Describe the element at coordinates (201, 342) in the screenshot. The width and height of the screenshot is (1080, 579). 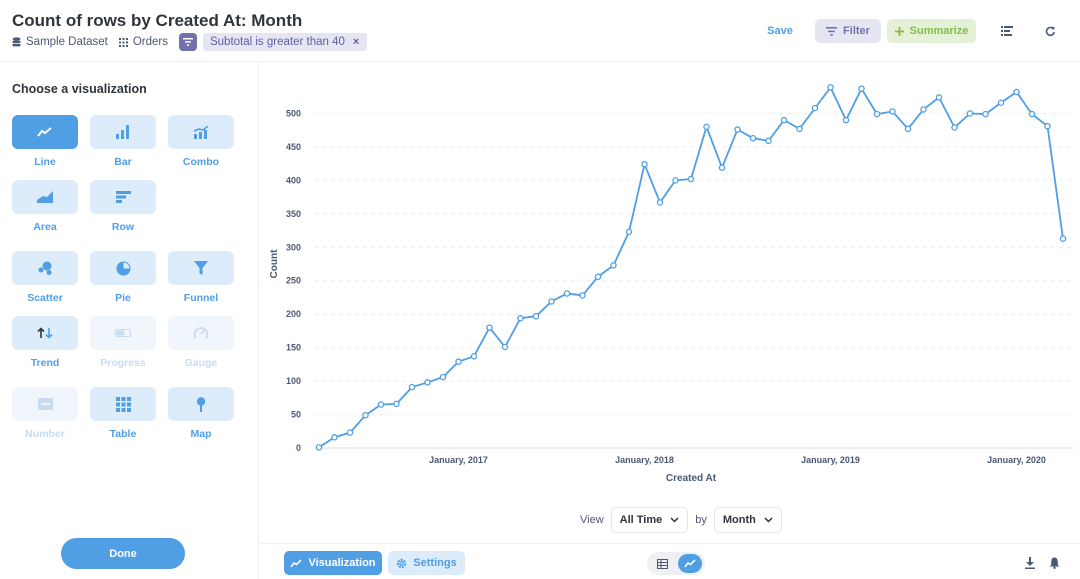
I see `viz-option-gauge: Gauge` at that location.